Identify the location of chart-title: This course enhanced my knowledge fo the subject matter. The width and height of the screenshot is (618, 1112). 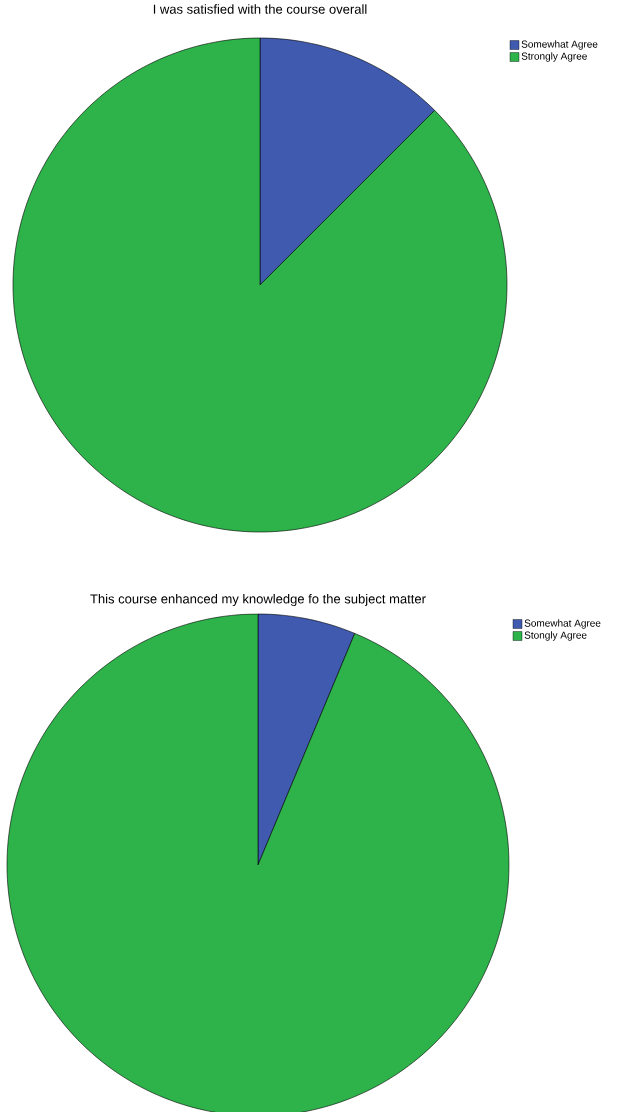
(258, 600).